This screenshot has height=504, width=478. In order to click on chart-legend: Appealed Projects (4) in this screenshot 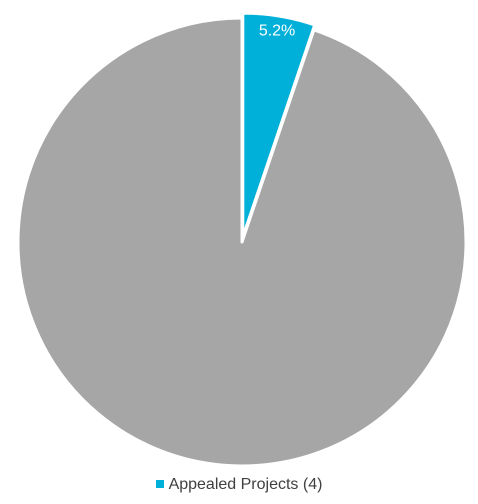, I will do `click(239, 485)`.